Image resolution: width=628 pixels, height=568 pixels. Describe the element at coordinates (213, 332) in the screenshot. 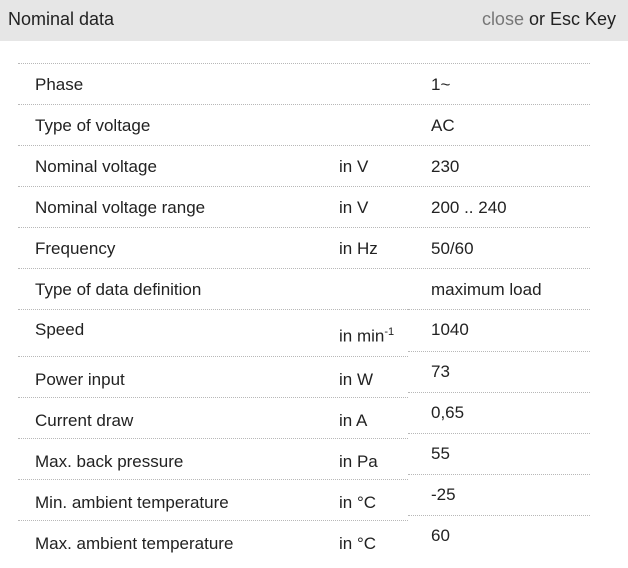

I see `table-row: Speed in min-1` at that location.